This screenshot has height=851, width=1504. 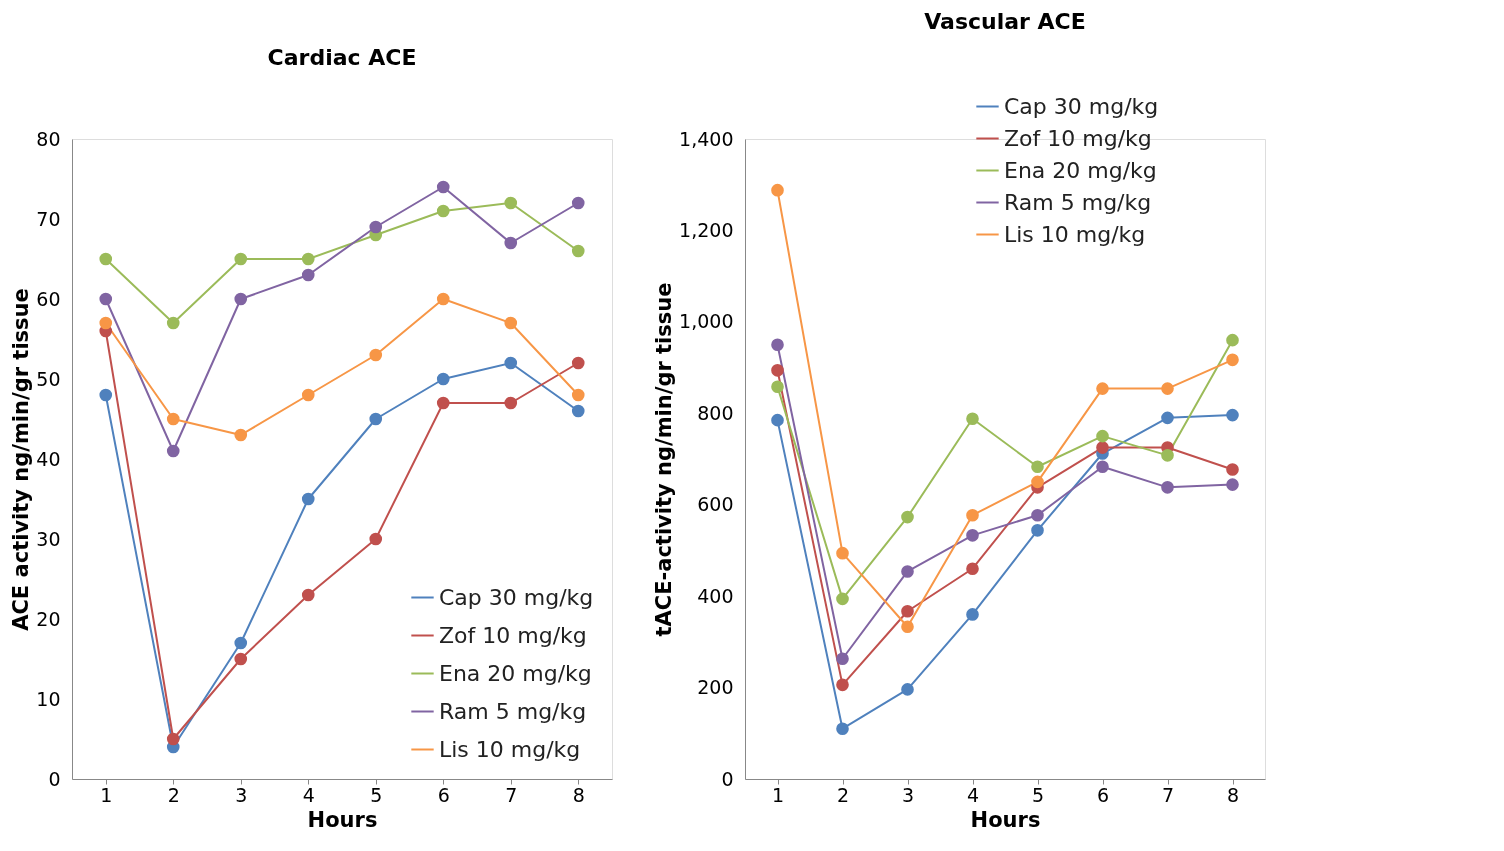 What do you see at coordinates (48, 458) in the screenshot?
I see `y-tick-label: 40` at bounding box center [48, 458].